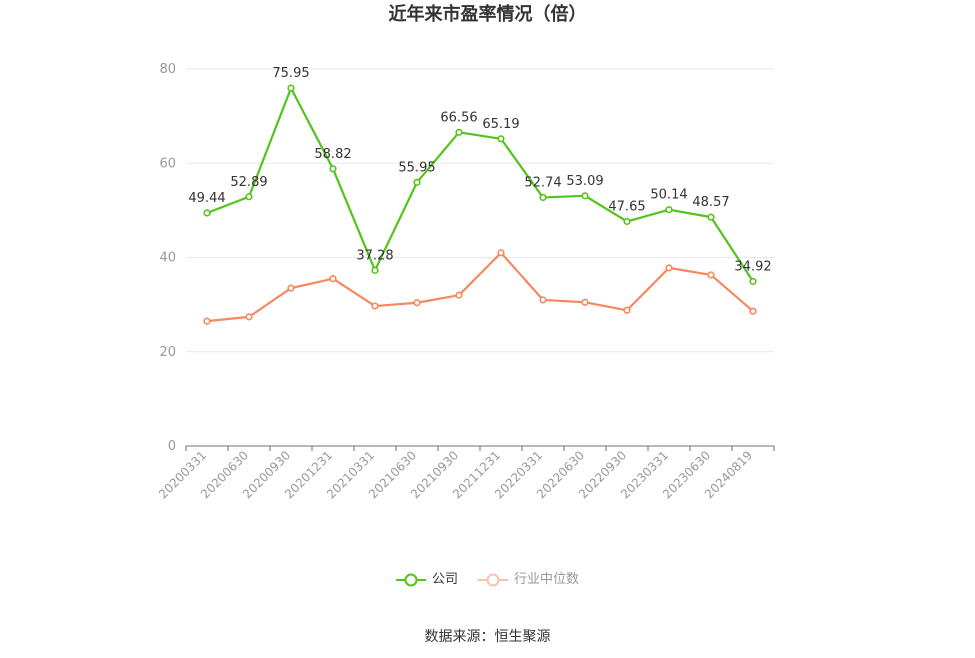  Describe the element at coordinates (248, 182) in the screenshot. I see `data-label: 52.89` at that location.